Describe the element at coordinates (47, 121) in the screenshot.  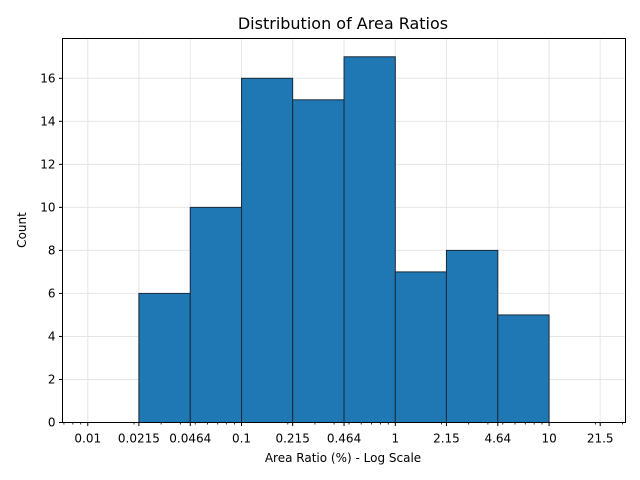
I see `y-tick-label: 14` at that location.